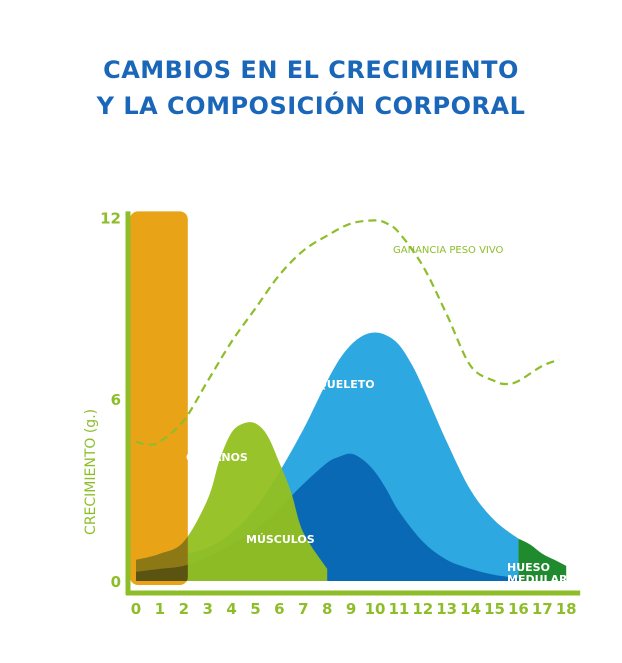 This screenshot has height=663, width=622. I want to click on x-tick-label: 14, so click(470, 609).